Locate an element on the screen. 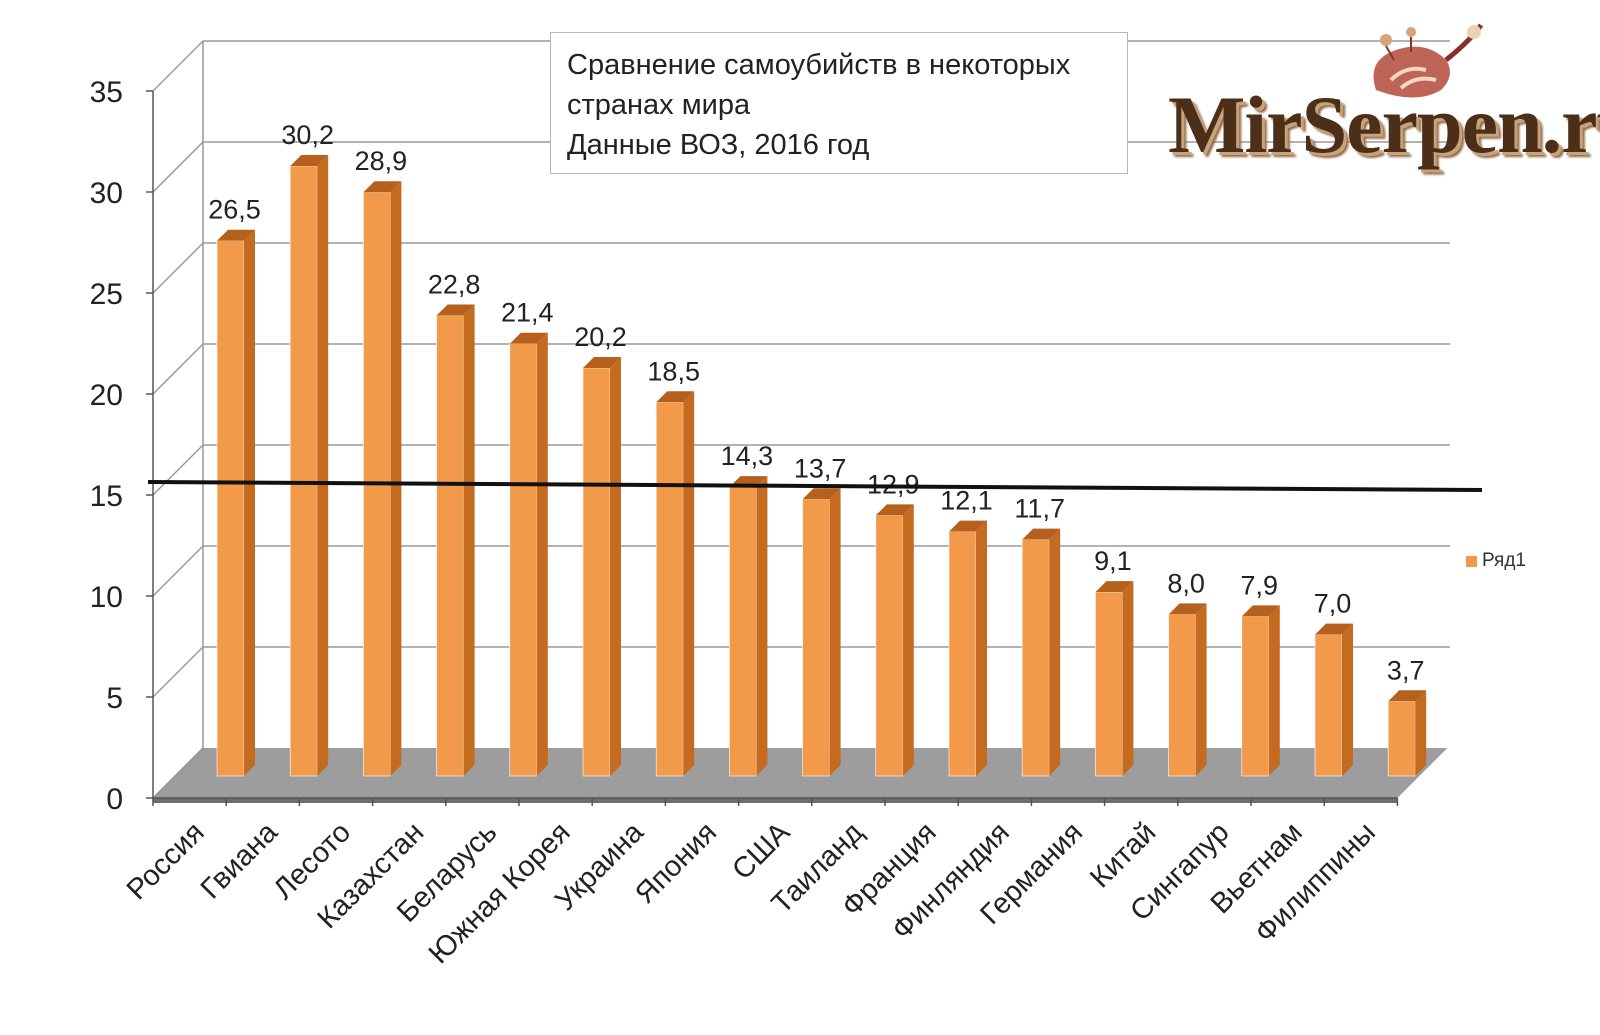  chart-floor-edge is located at coordinates (775, 800).